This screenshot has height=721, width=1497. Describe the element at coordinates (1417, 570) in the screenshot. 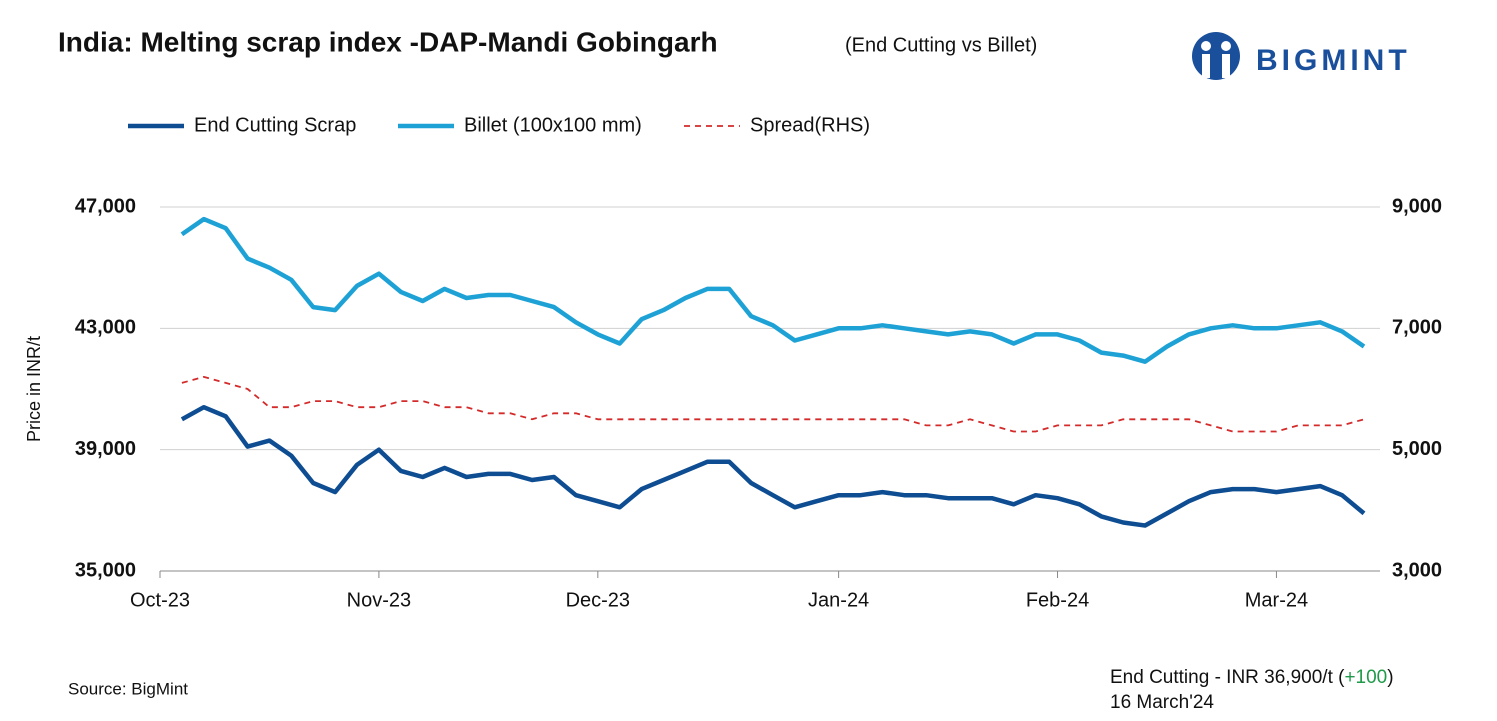

I see `y2-tick-label: 3,000` at that location.